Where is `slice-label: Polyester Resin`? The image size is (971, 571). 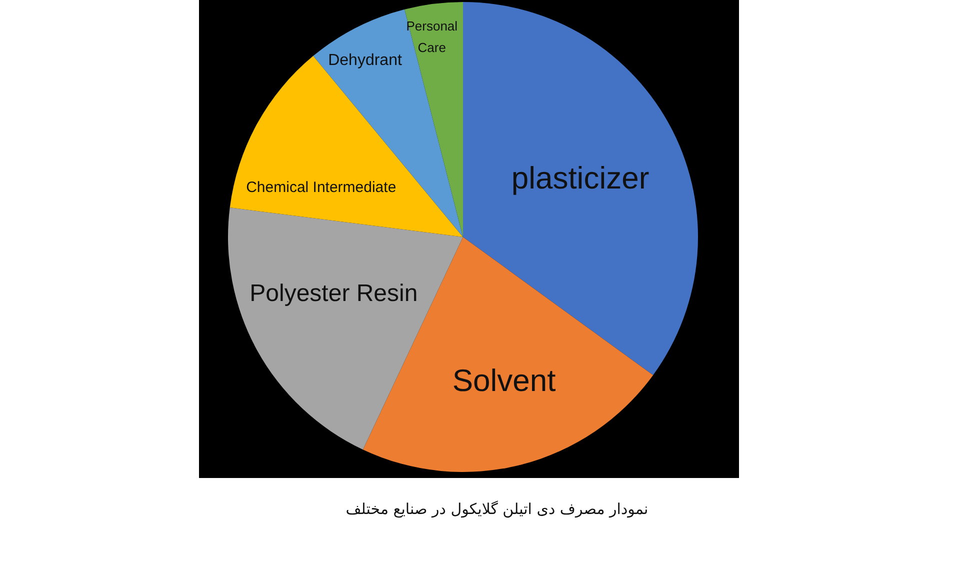 slice-label: Polyester Resin is located at coordinates (334, 293).